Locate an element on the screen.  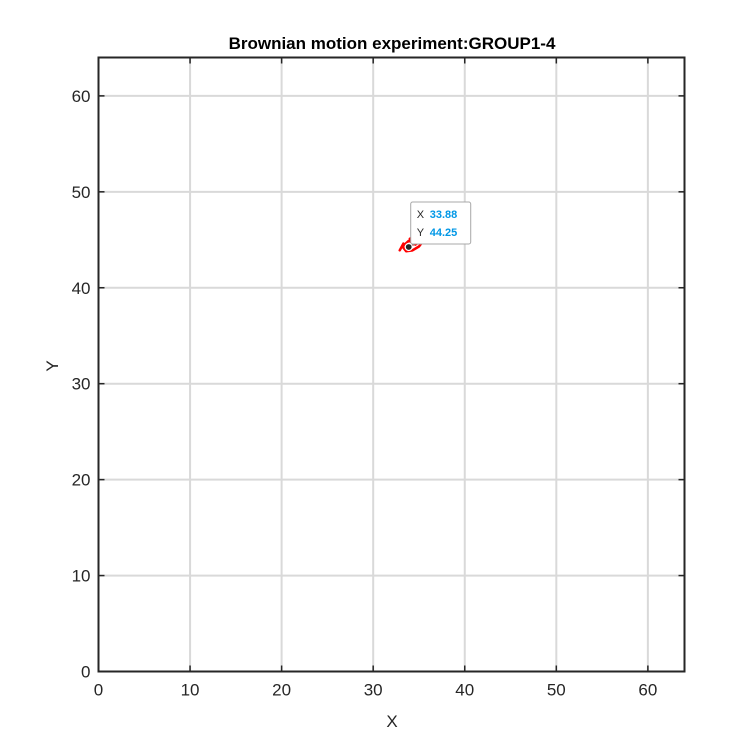
chart-title: Brownian motion experiment:GROUP1-4 is located at coordinates (392, 43).